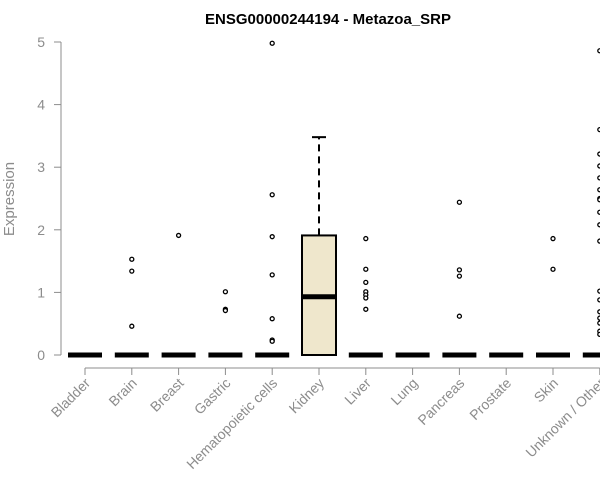 The width and height of the screenshot is (600, 500). Describe the element at coordinates (49, 198) in the screenshot. I see `y-axis: 0 1 2 3 4 5` at that location.